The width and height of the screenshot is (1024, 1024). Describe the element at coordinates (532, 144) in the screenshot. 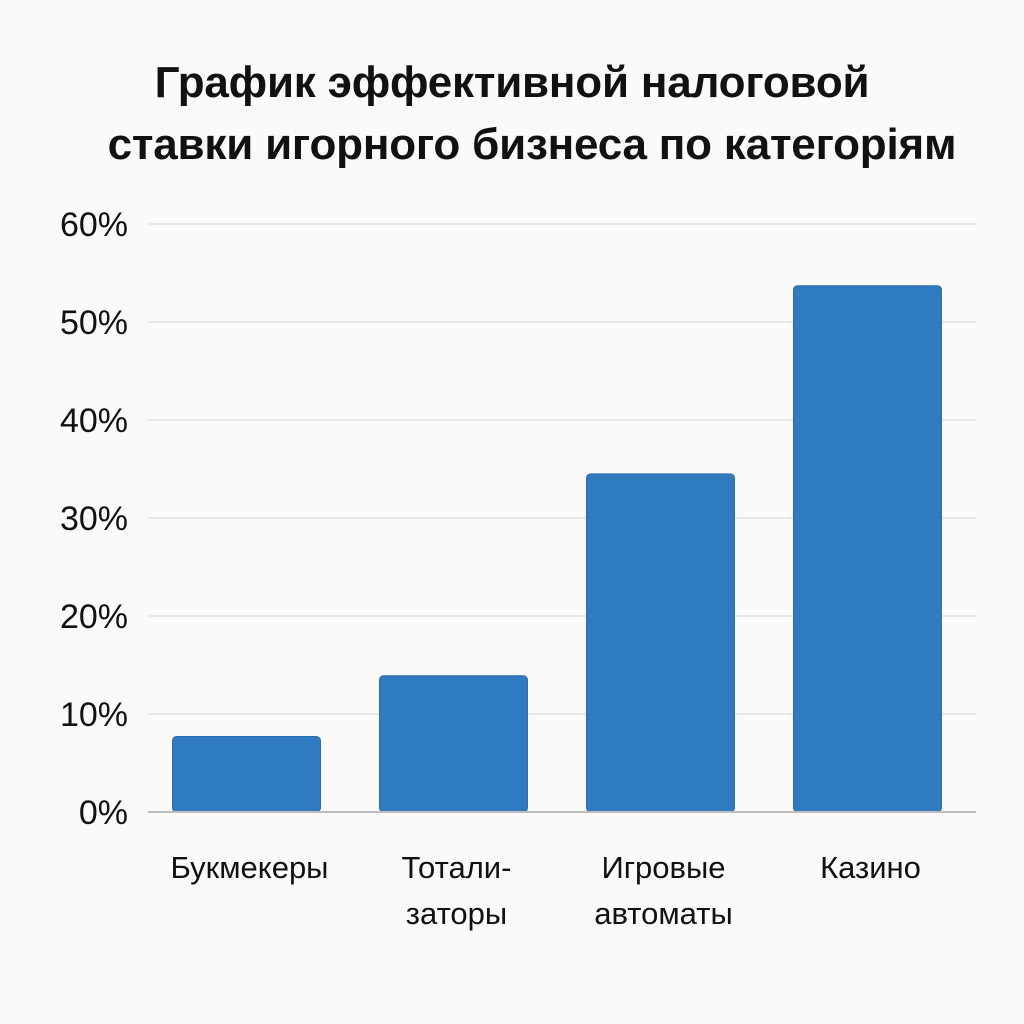

I see `chart-title-line-2: ставки игорного бизнеса по категорiям` at that location.